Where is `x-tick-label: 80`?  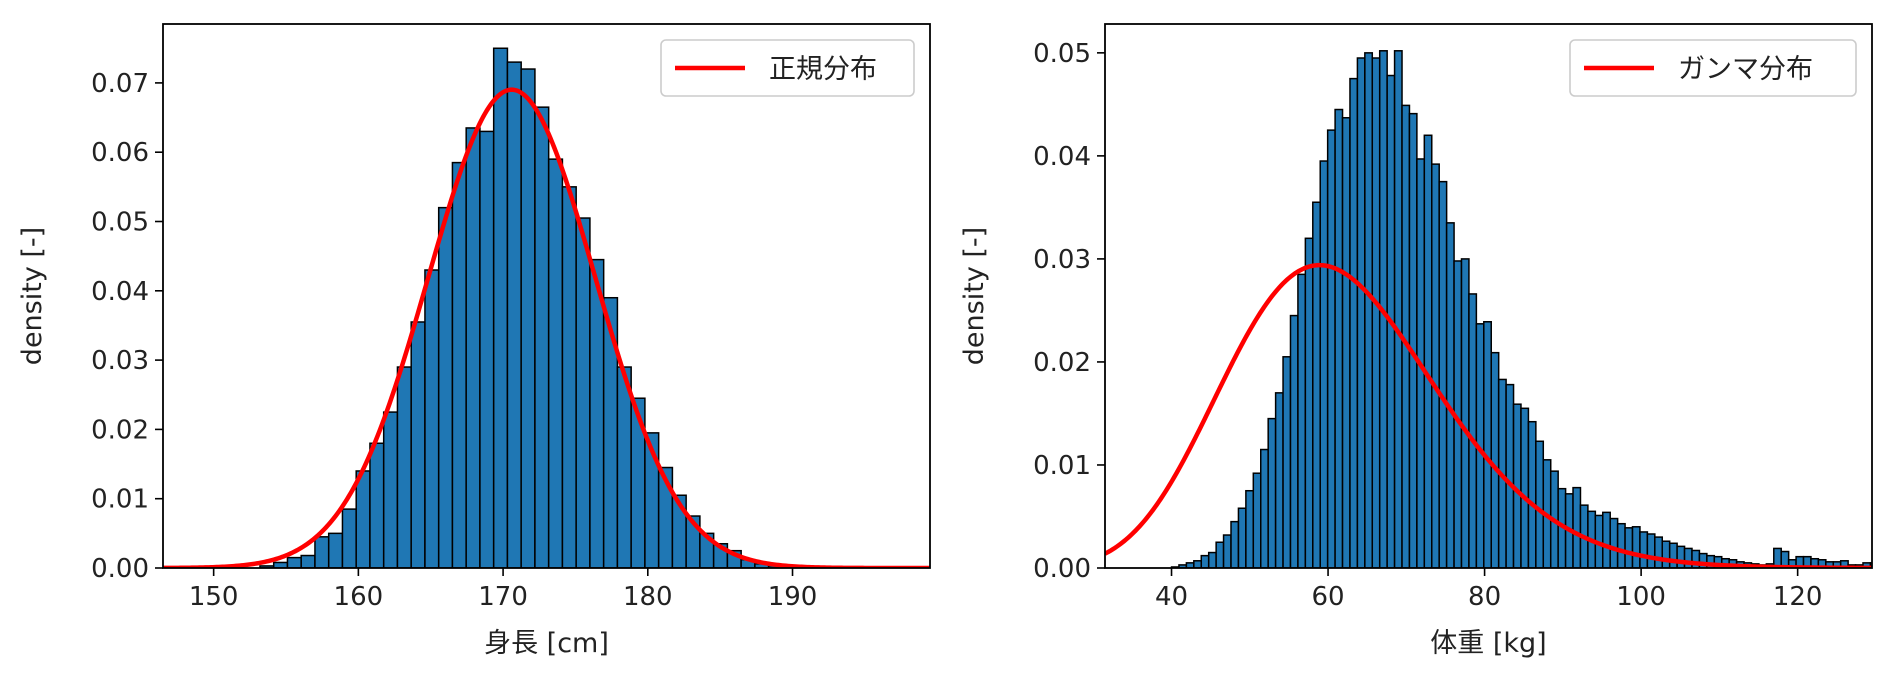
x-tick-label: 80 is located at coordinates (1484, 597).